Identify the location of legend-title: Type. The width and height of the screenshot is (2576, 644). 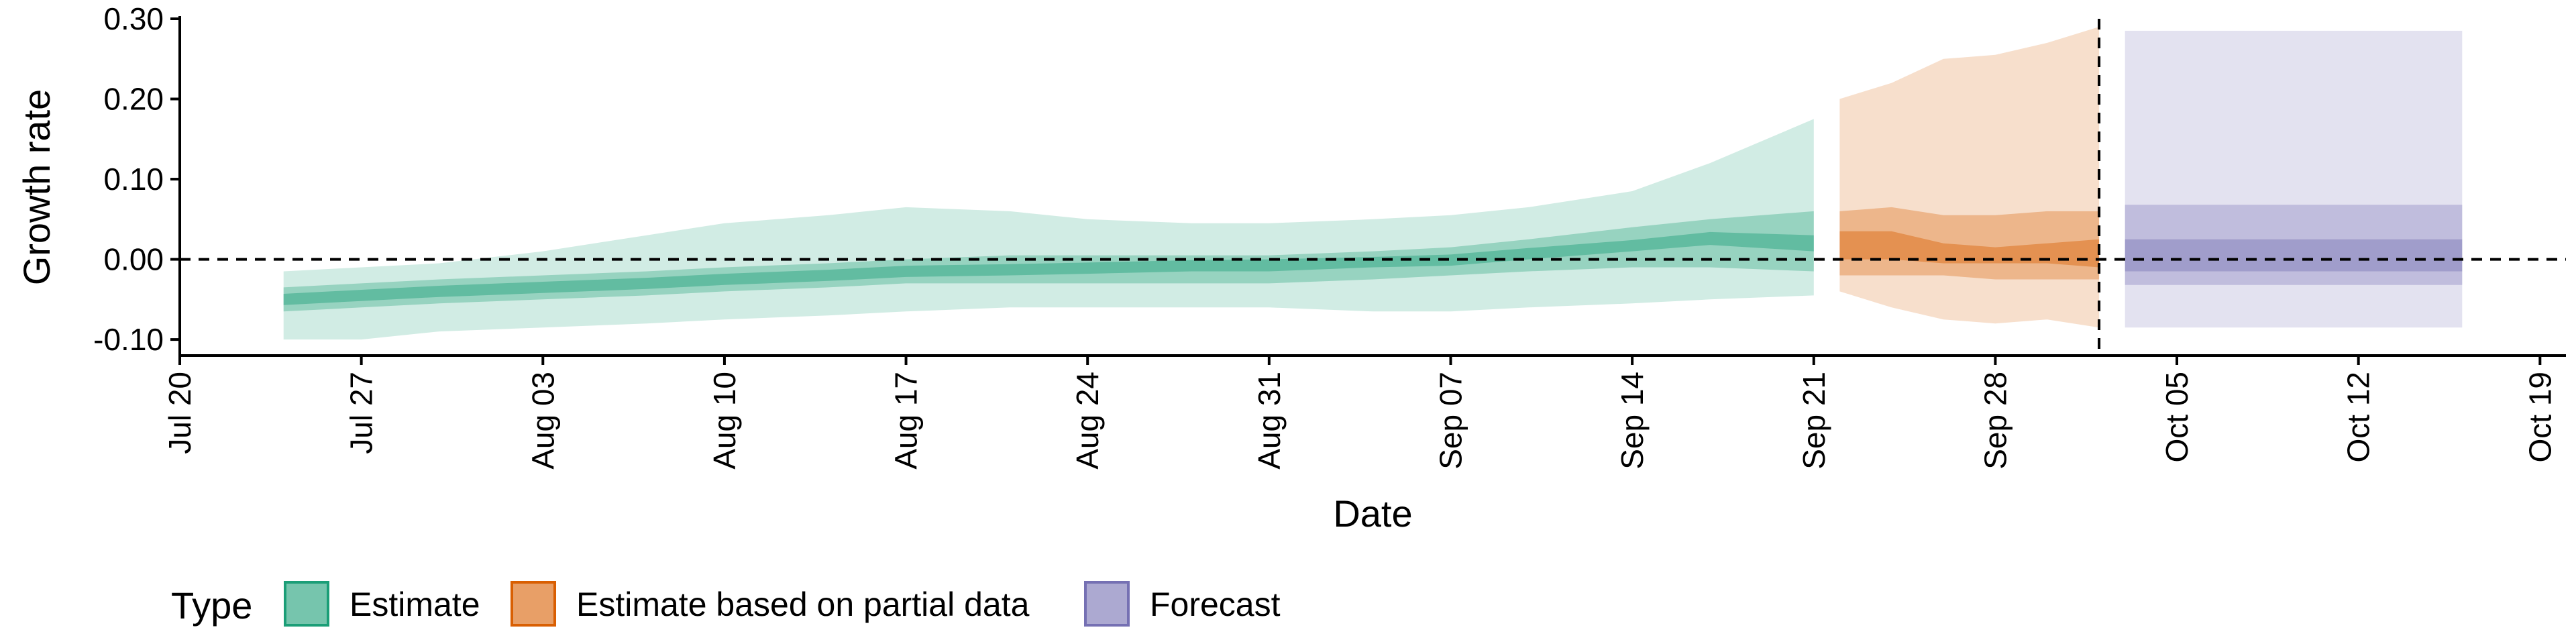
(211, 605).